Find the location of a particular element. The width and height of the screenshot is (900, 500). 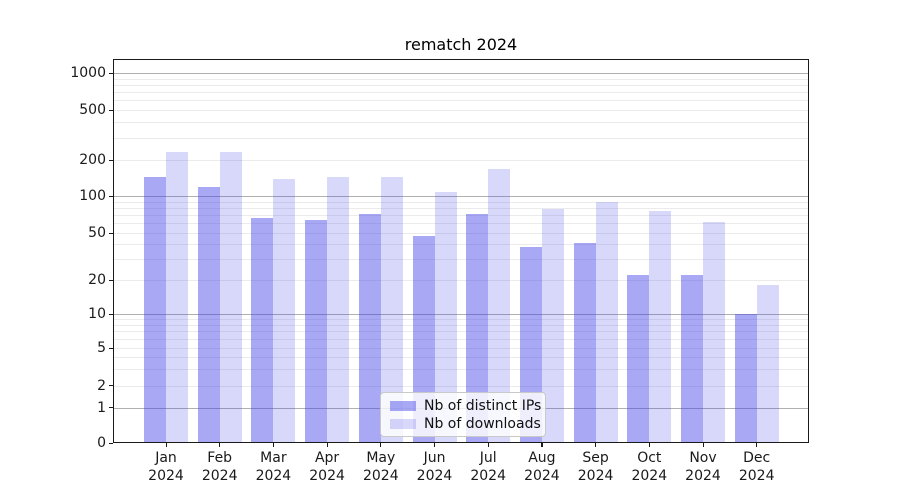

bar-distinct-ips-jun is located at coordinates (423, 339).